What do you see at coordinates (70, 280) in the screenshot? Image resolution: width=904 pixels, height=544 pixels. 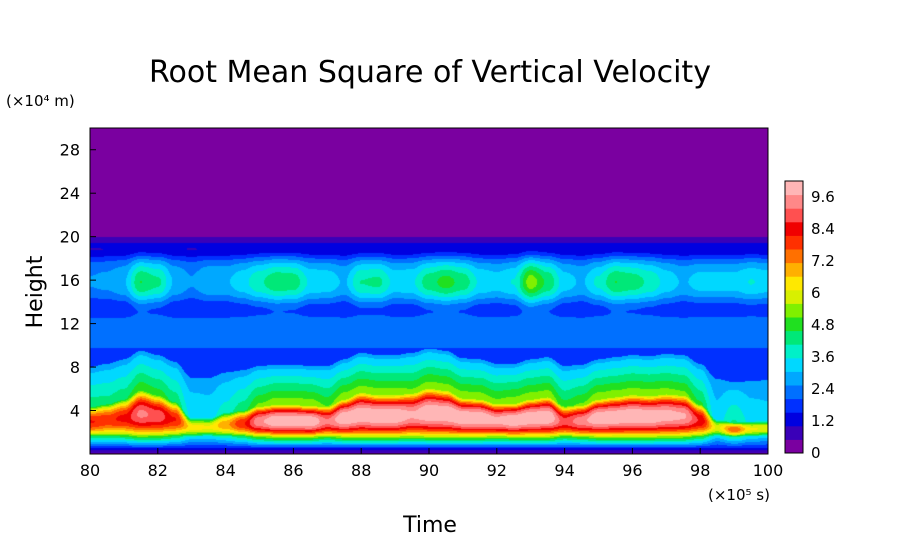 I see `y-tick-label: 16` at bounding box center [70, 280].